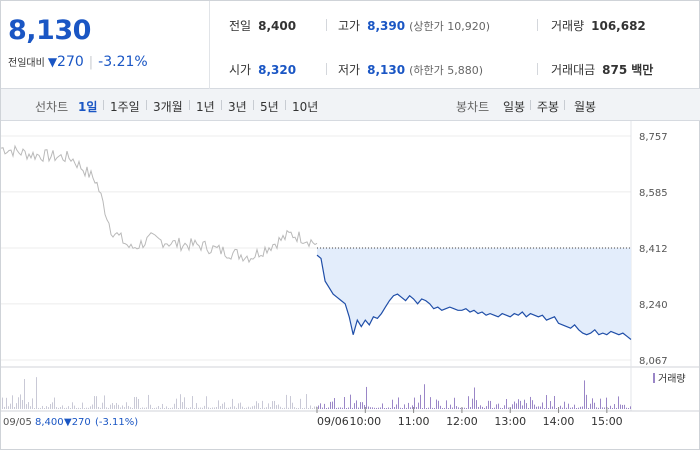 The width and height of the screenshot is (700, 451). I want to click on y-tick-label: 8,412, so click(653, 249).